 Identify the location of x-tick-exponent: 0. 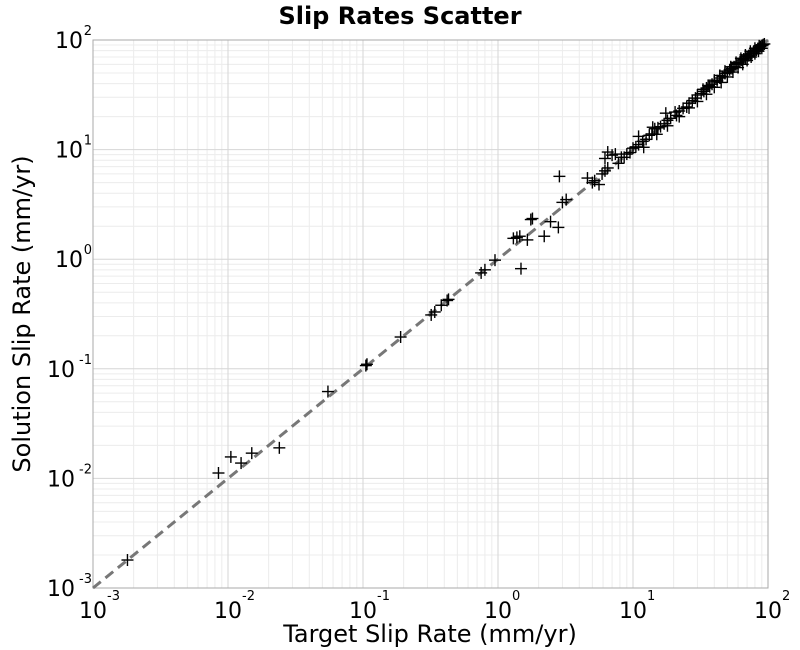
(516, 596).